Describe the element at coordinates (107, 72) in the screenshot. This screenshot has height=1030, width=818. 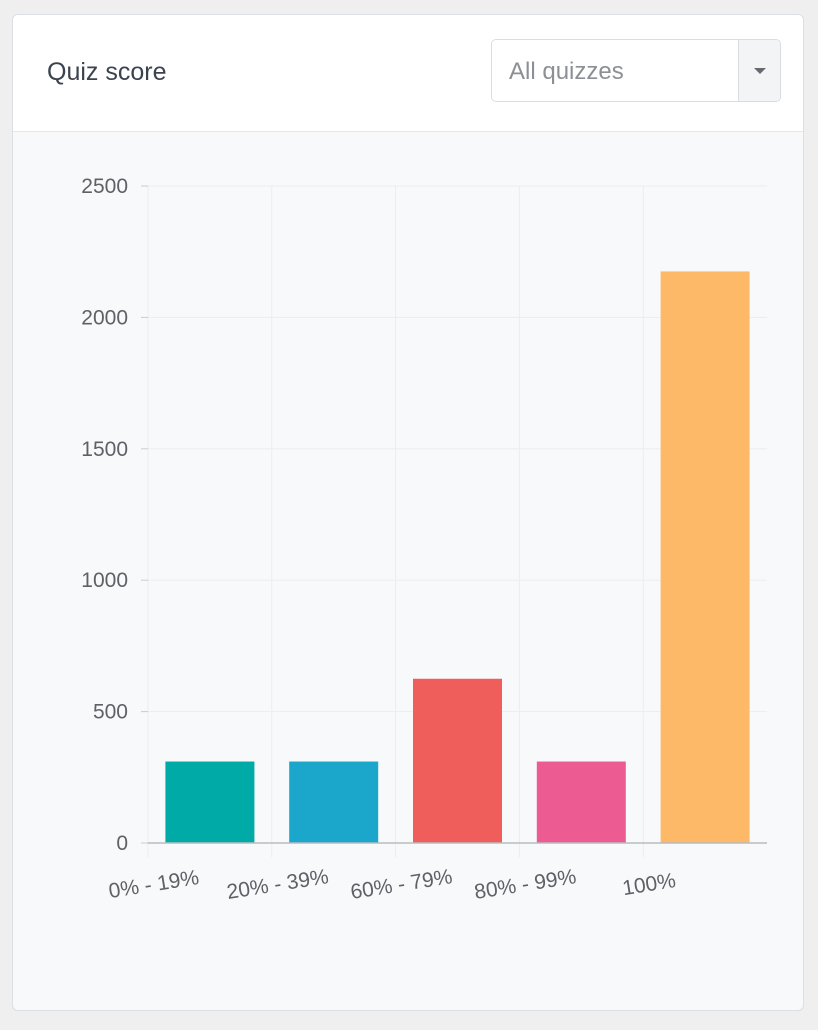
I see `card-title: Quiz score` at that location.